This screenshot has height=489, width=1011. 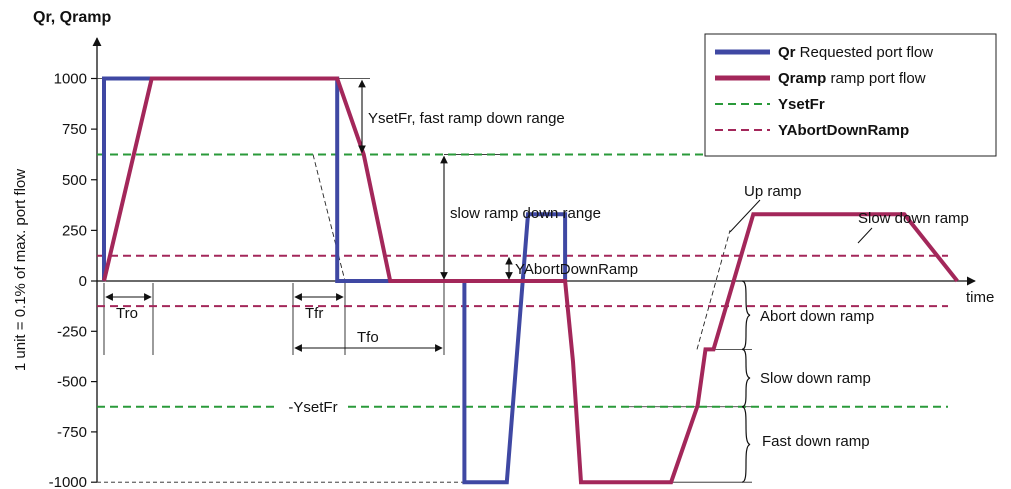 I want to click on y-tick-label: -1000, so click(x=68, y=481).